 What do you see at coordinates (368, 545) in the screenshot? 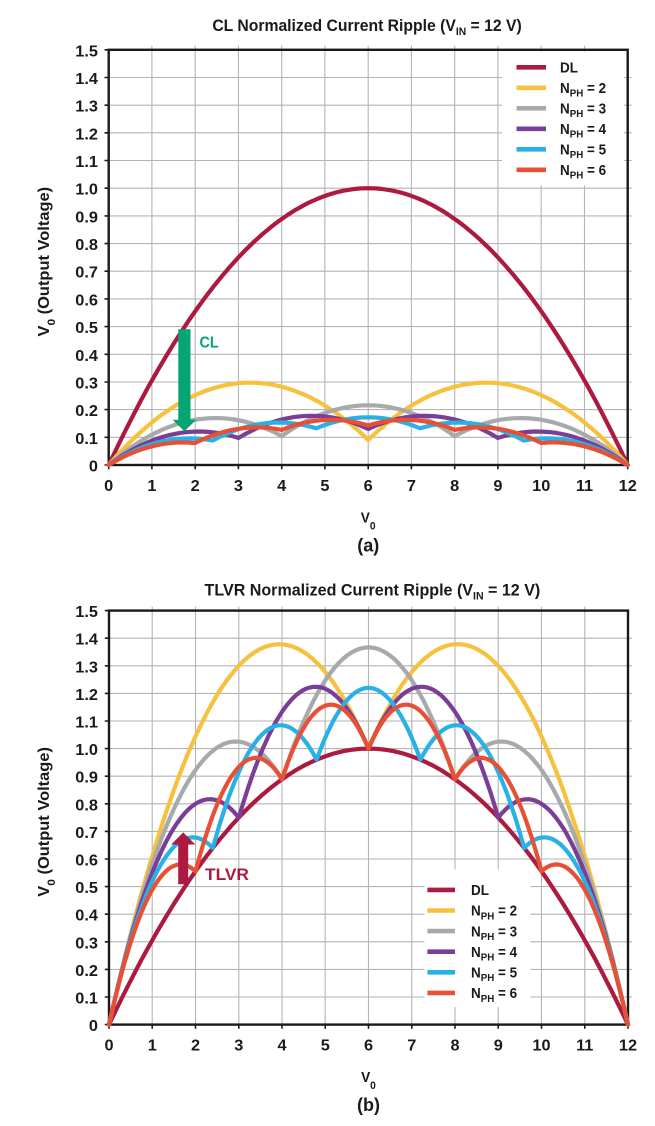
I see `svg-text: (a)` at bounding box center [368, 545].